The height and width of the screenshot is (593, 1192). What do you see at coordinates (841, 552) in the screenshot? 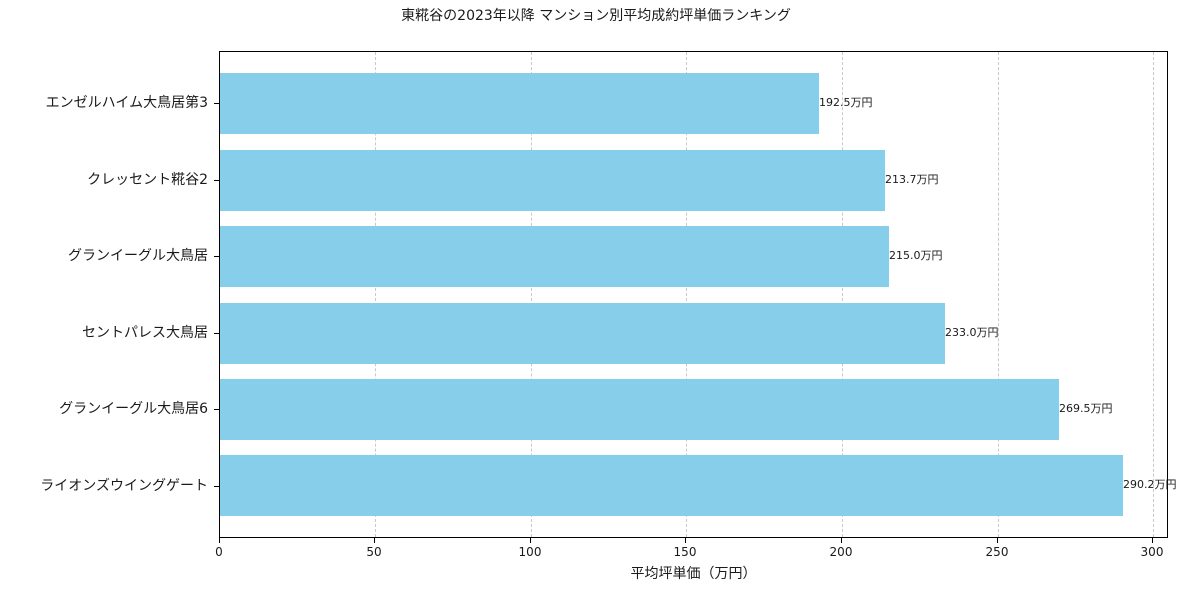
I see `x-tick-label: 200` at bounding box center [841, 552].